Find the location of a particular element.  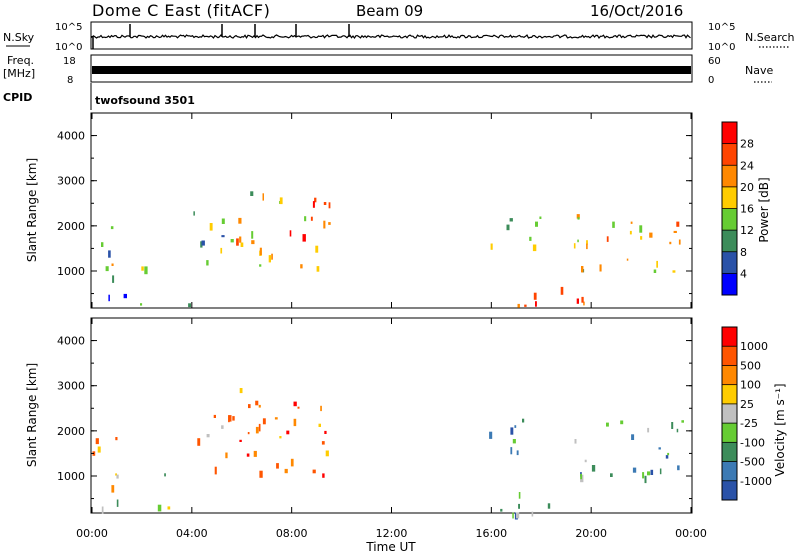

colorbar-tick-label: -500 is located at coordinates (752, 462).